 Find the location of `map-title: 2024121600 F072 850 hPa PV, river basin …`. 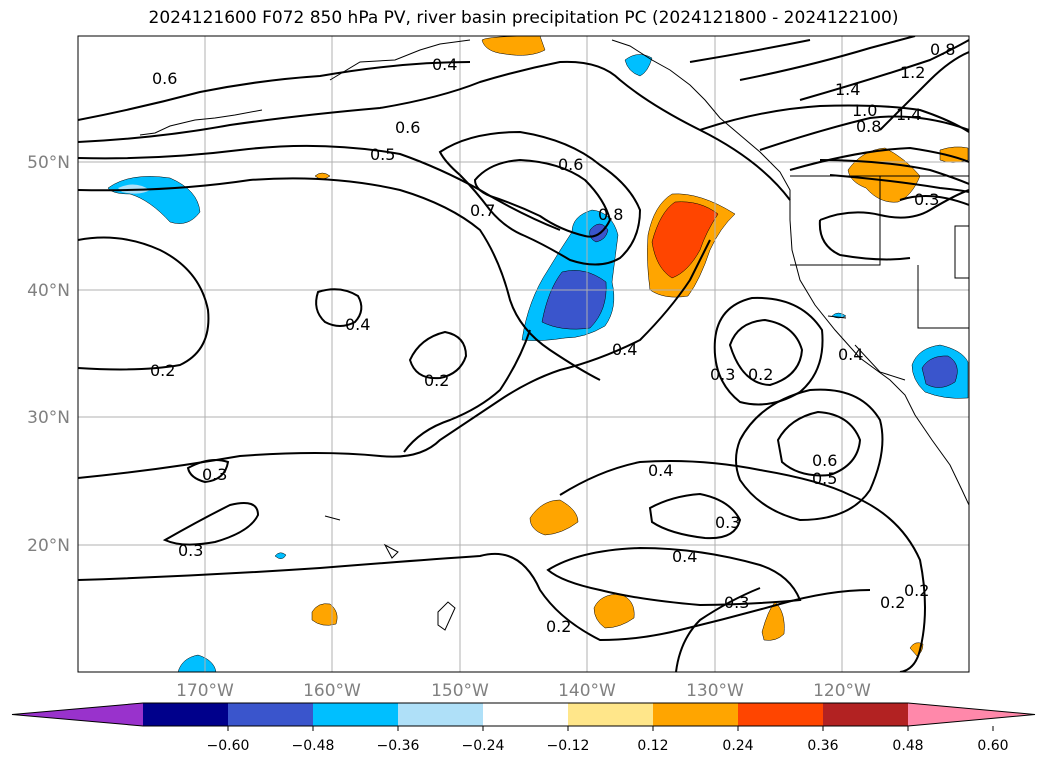

map-title: 2024121600 F072 850 hPa PV, river basin … is located at coordinates (523, 18).